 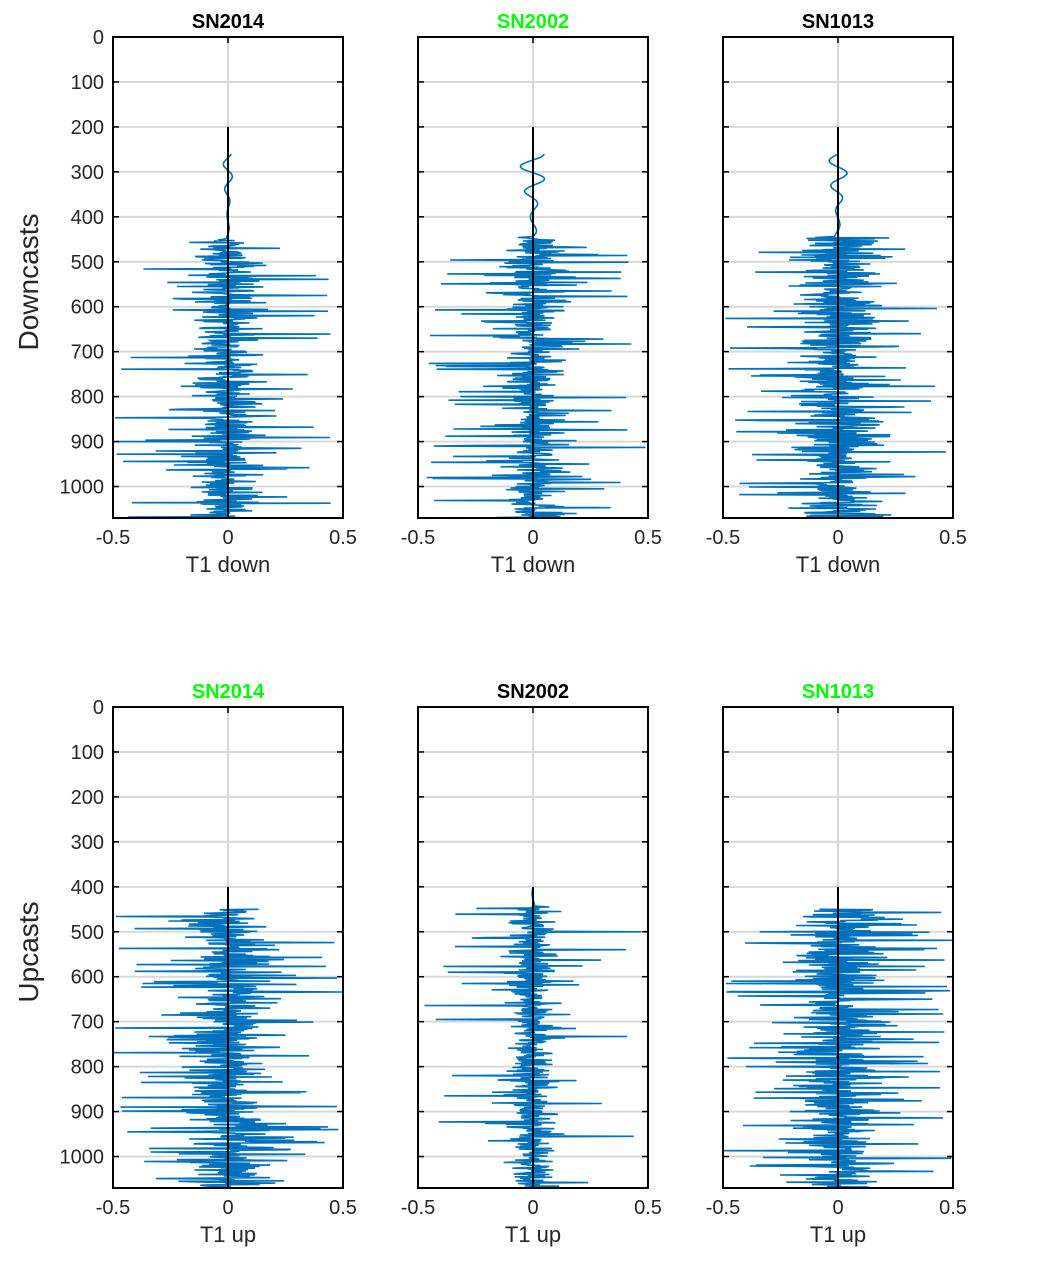 I want to click on subplot-2: -0.5 0 0.5 SN1013 T1 down, so click(x=836, y=294).